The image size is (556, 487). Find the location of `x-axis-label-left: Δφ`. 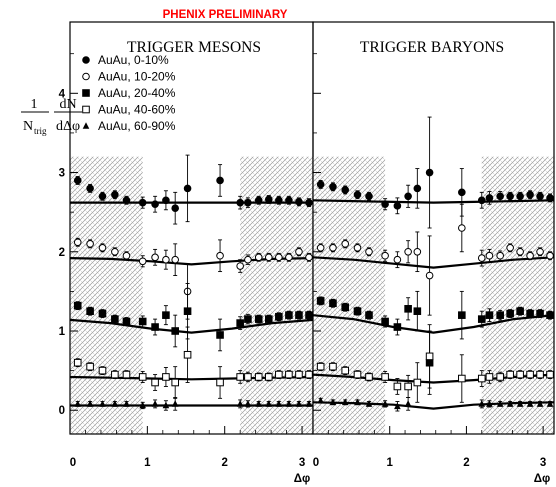

x-axis-label-left: Δφ is located at coordinates (302, 479).